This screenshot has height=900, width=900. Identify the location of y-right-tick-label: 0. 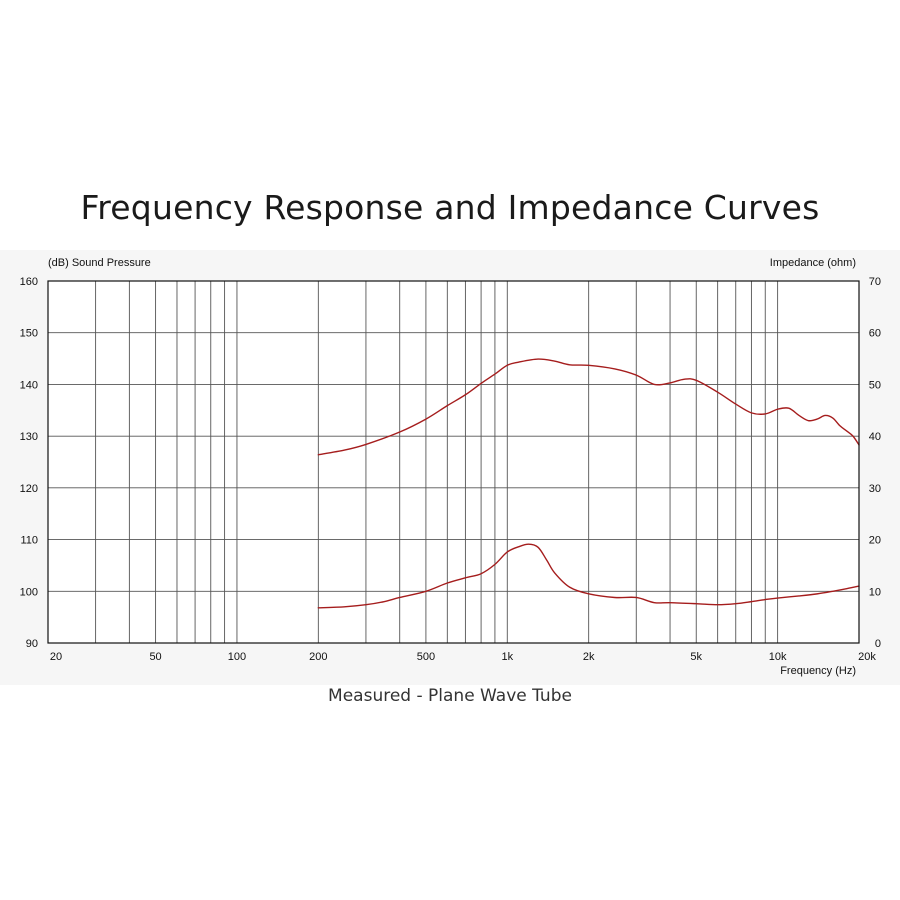
(878, 644).